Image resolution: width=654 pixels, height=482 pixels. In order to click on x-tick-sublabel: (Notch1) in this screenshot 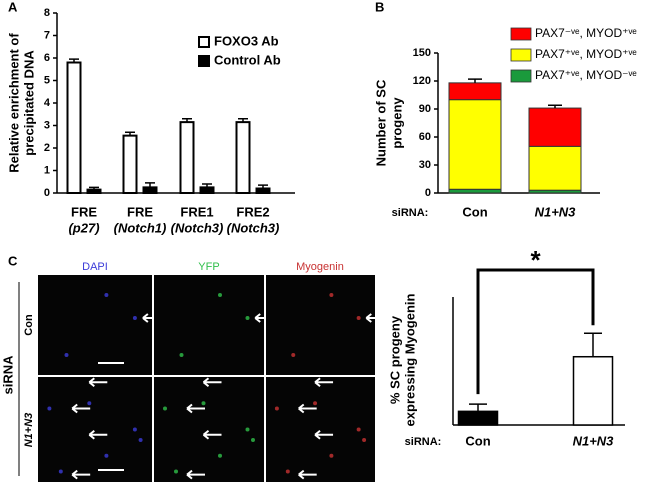, I will do `click(140, 227)`.